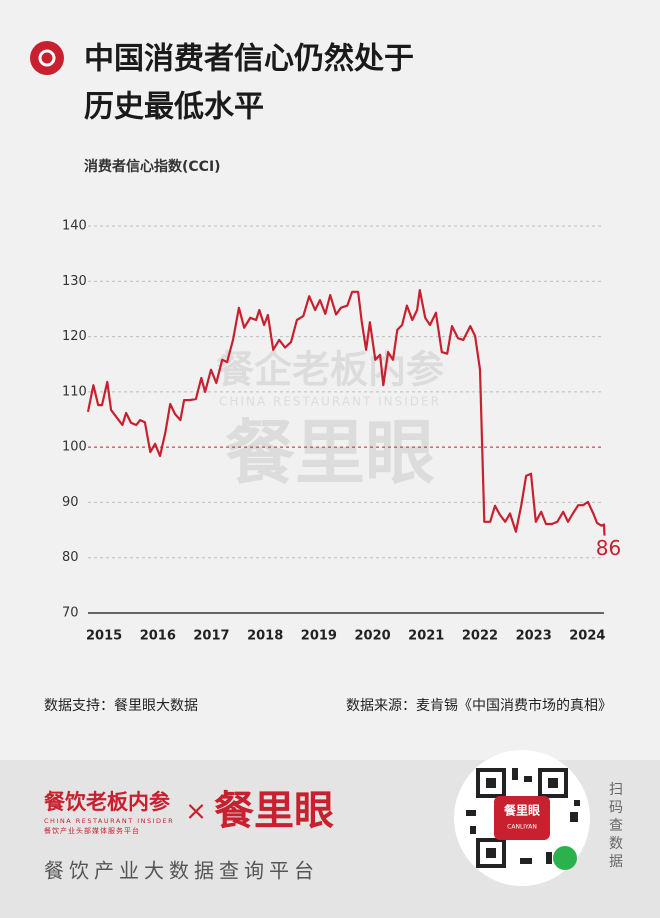 This screenshot has height=918, width=660. I want to click on y-tick-label: 80, so click(70, 557).